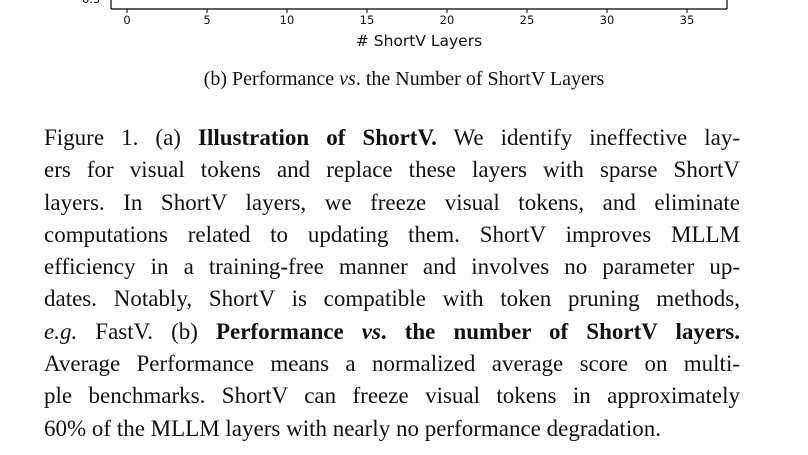 The width and height of the screenshot is (808, 455). What do you see at coordinates (61, 331) in the screenshot?
I see `caption-text: e.g.` at bounding box center [61, 331].